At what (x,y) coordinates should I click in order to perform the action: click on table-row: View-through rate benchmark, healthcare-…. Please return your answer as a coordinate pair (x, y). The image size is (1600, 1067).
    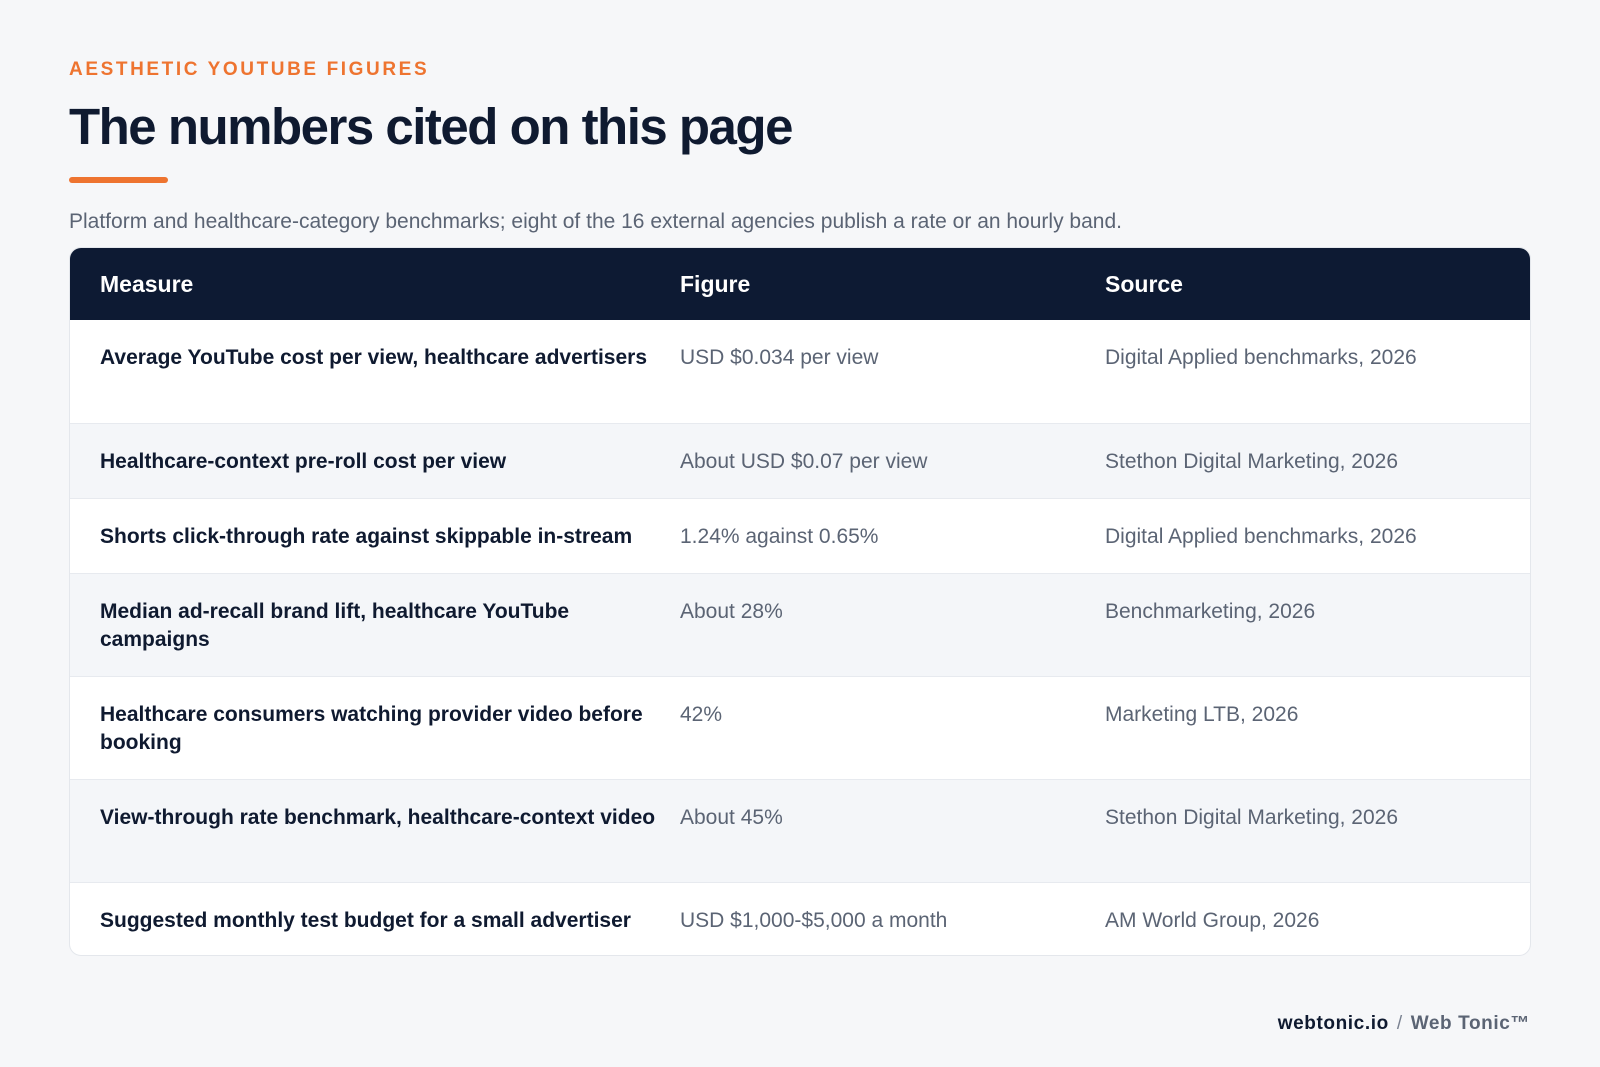
    Looking at the image, I should click on (800, 830).